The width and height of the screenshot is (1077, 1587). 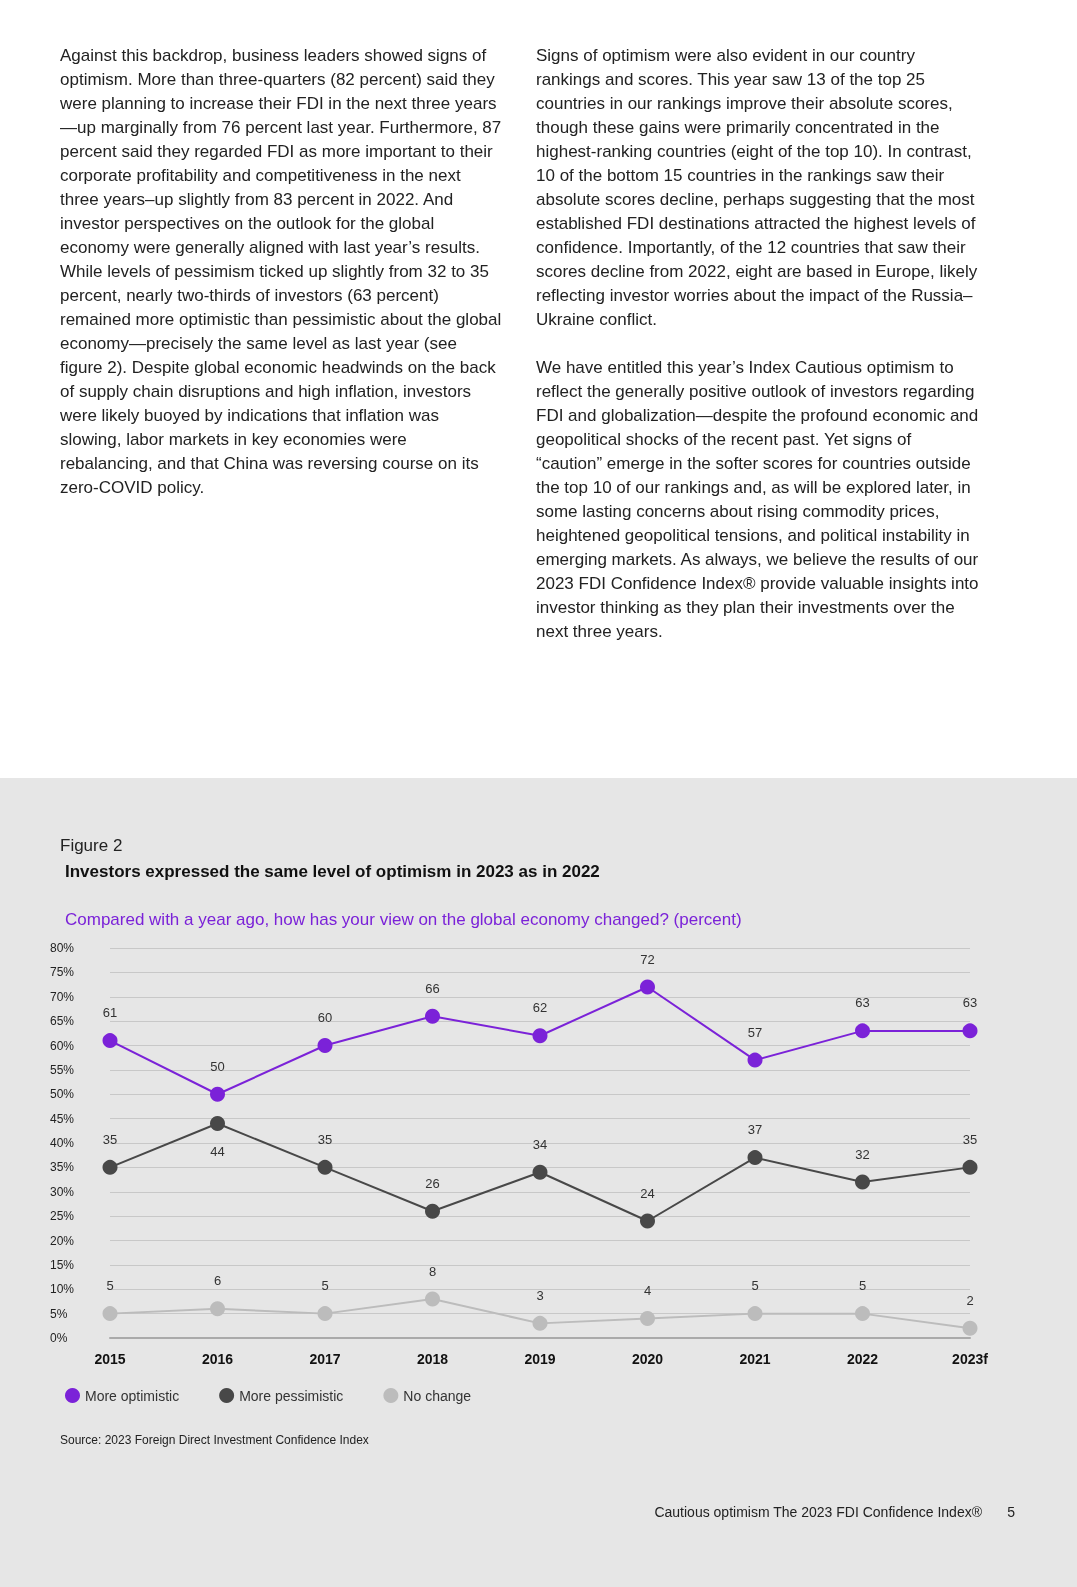 What do you see at coordinates (757, 499) in the screenshot?
I see `text: We have entitled this year’s Index Cautious optimism to reflect the generally positive outlook of investors regarding FDI and globalization—despite the profound economic and geopolitical shocks of the recent past. Yet signs of “caution” emerge in the softer scores for countries outside the top 10 of our rankings and, as will be explored later, in some lasting concerns about rising commodity prices, heightened geopolitical tensions, and political instability in emerging markets. As always, we believe the results of our 2023 FDI Confidence Index® provide valuable insights into investor thinking as they plan their investments over the next three years.` at bounding box center [757, 499].